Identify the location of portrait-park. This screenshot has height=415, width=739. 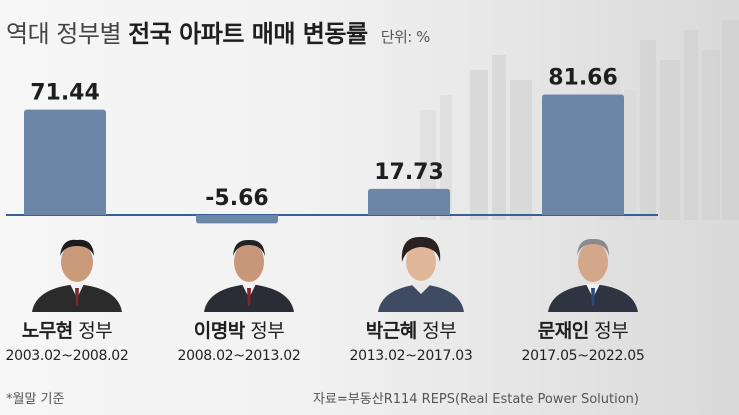
(421, 274).